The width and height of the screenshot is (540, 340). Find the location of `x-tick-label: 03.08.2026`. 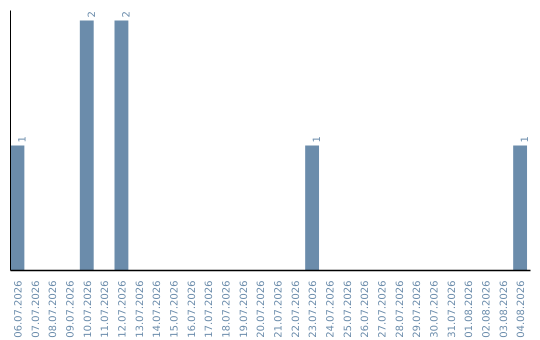

x-tick-label: 03.08.2026 is located at coordinates (504, 309).